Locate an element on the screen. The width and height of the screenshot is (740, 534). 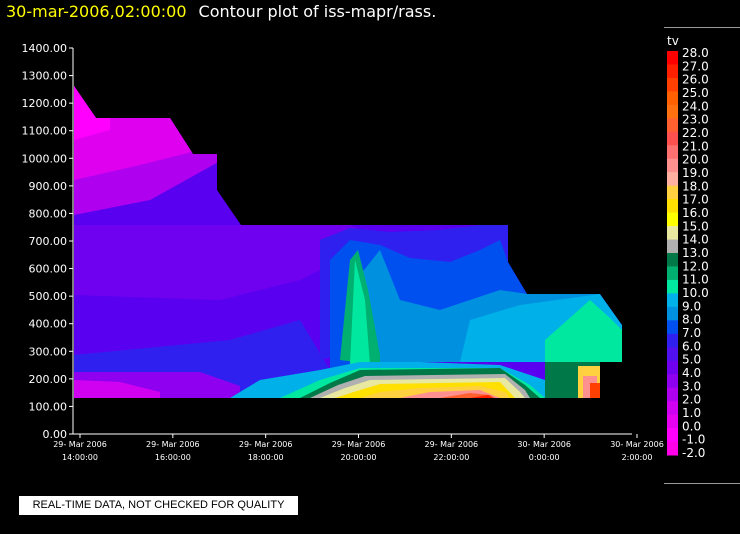
y-tick-label: 900.00 is located at coordinates (48, 186).